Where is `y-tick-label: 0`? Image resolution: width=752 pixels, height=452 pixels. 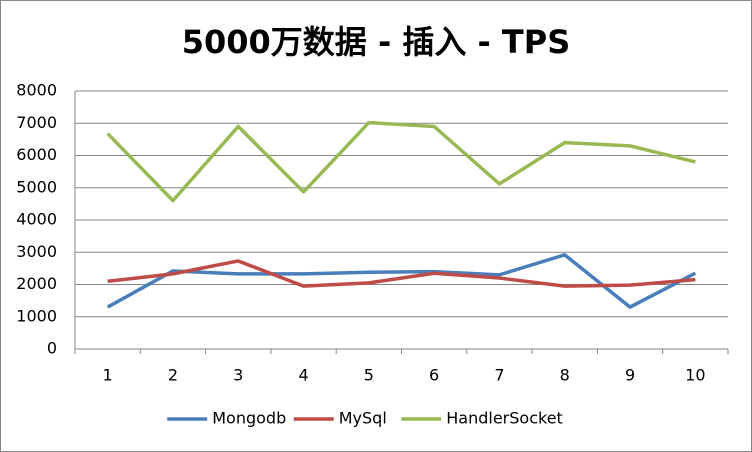 y-tick-label: 0 is located at coordinates (52, 348).